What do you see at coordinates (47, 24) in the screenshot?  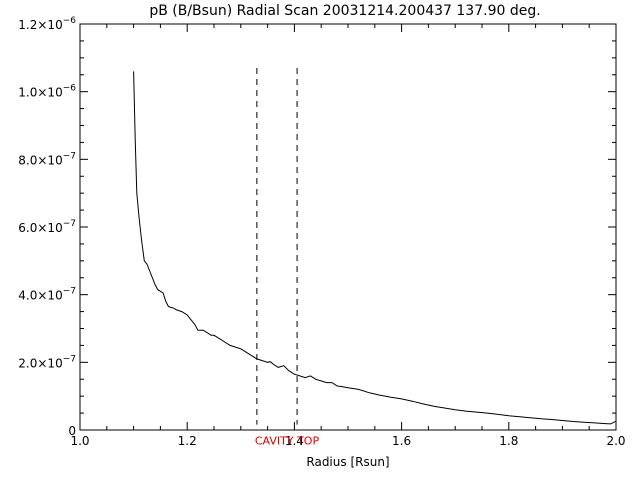 I see `y-tick-label: 1.2×10⁻⁶` at bounding box center [47, 24].